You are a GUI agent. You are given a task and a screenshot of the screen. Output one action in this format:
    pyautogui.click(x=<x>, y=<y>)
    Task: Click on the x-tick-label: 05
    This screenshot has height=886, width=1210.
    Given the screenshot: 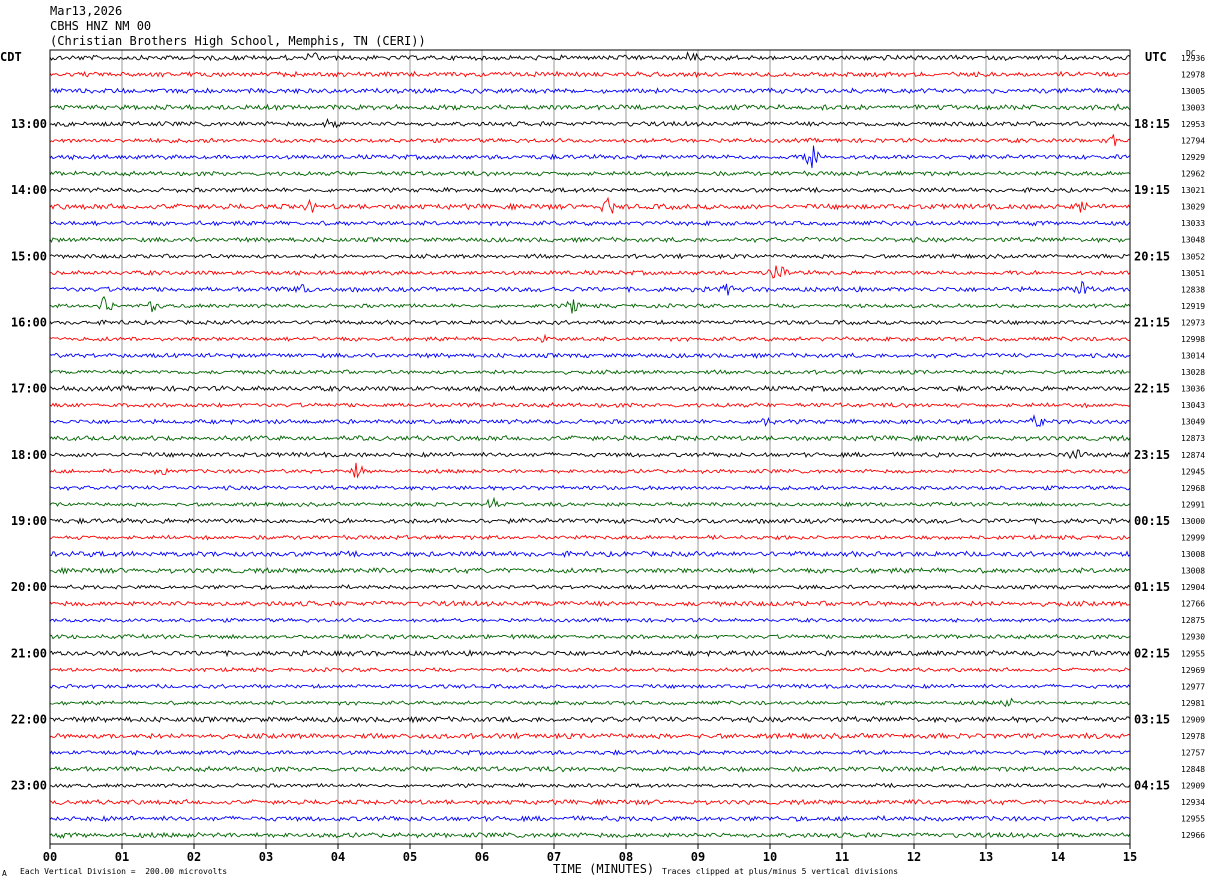 What is the action you would take?
    pyautogui.click(x=410, y=857)
    